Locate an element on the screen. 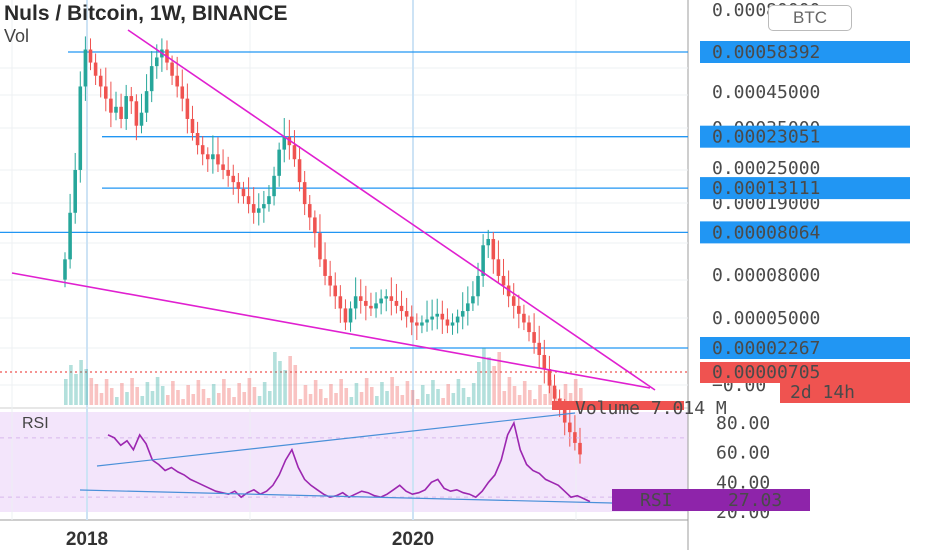  volume-tag-text: Volume 7.014 M is located at coordinates (651, 408).